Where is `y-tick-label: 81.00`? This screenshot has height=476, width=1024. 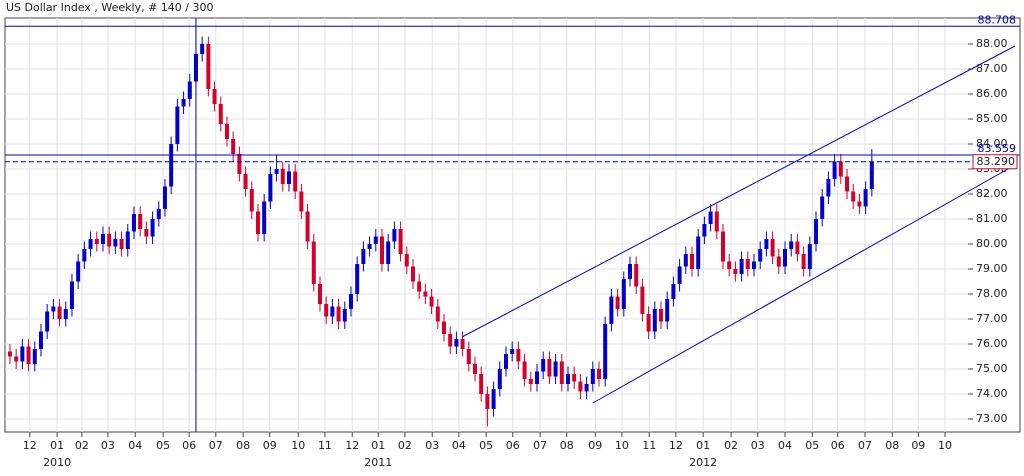 y-tick-label: 81.00 is located at coordinates (992, 218).